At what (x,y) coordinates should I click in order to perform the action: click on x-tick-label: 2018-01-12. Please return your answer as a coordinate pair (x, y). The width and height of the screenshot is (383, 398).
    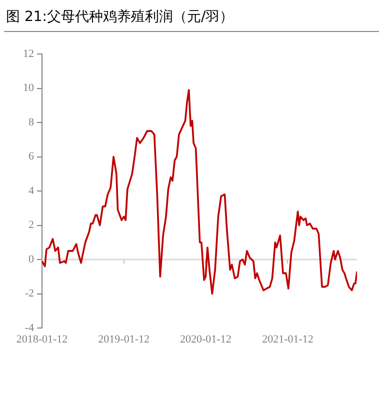
    Looking at the image, I should click on (42, 339).